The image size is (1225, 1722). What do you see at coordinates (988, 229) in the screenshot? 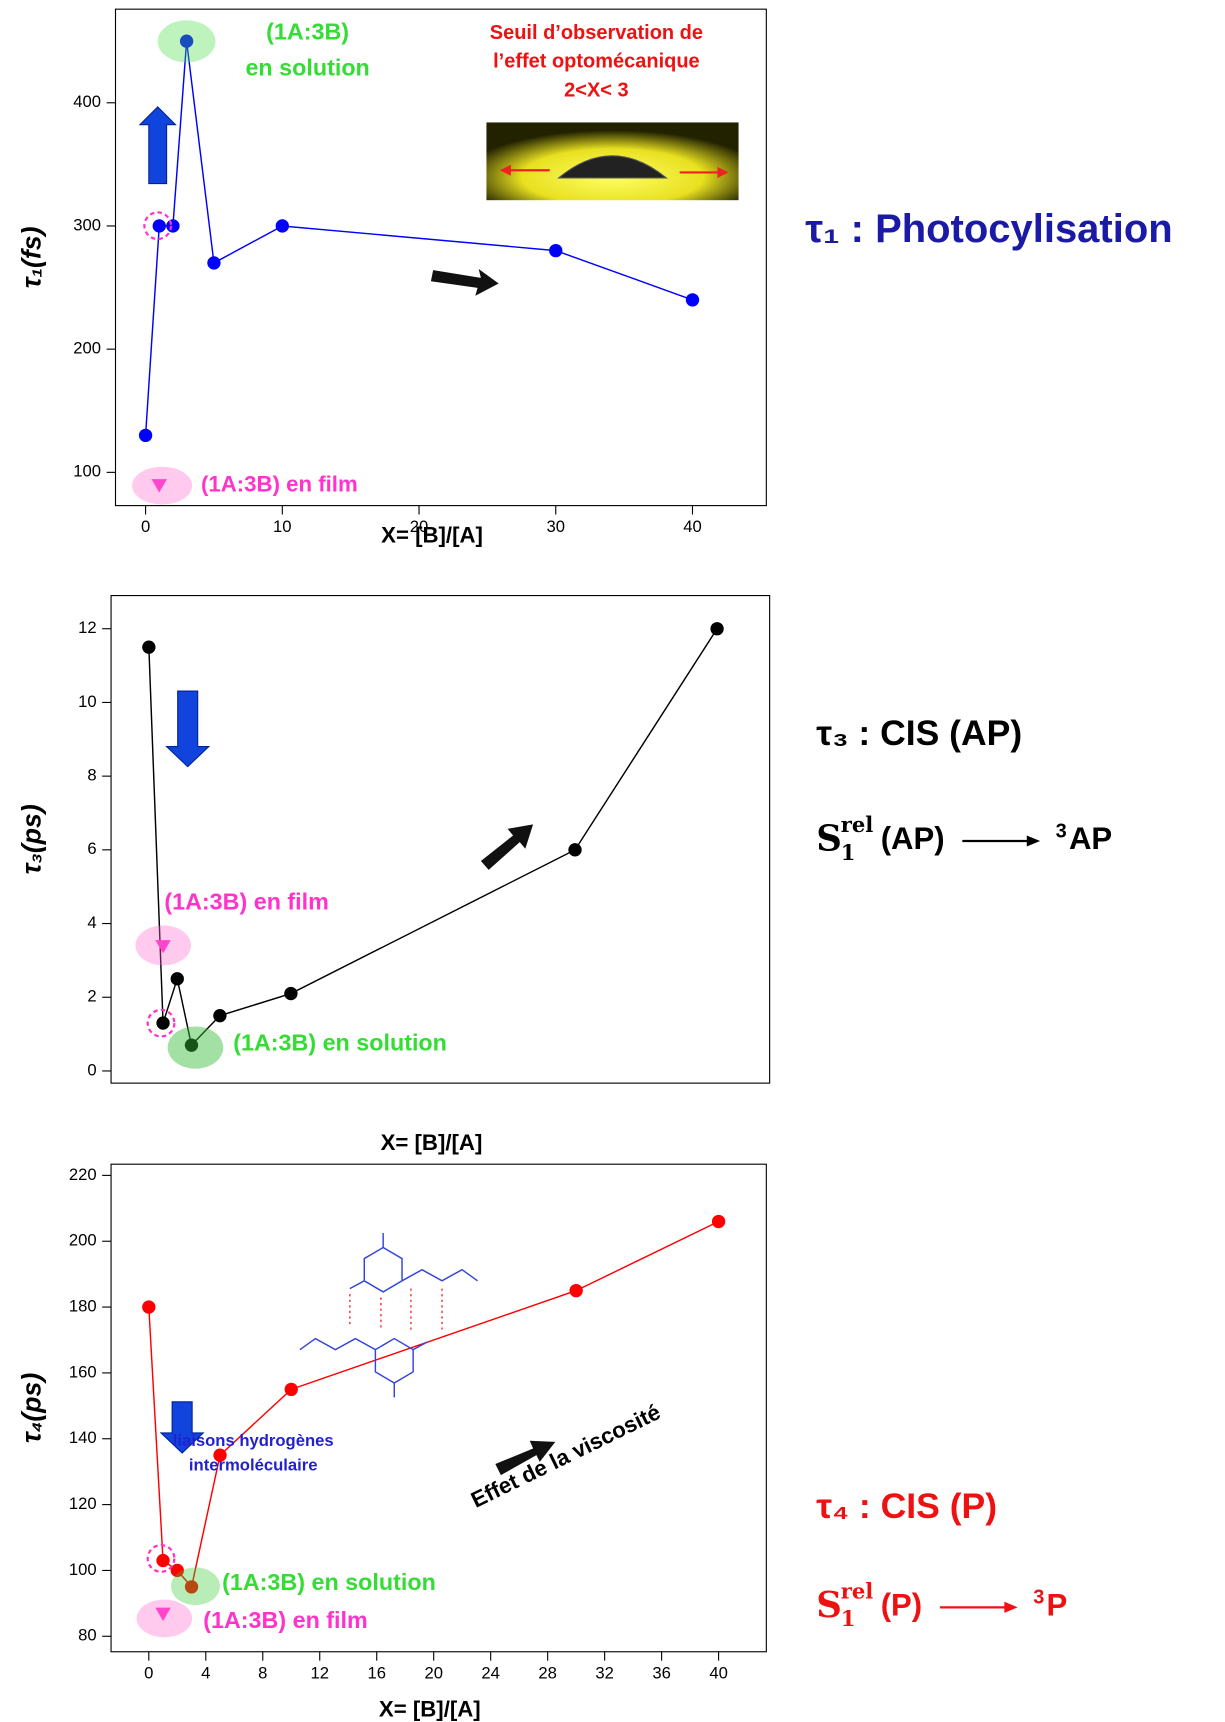
I see `side-title: τ₁ : Photocylisation` at bounding box center [988, 229].